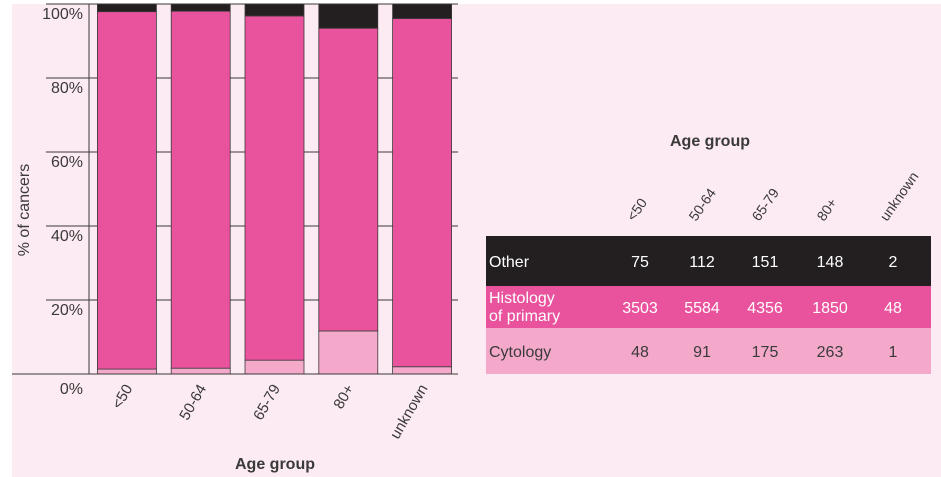 The image size is (941, 477). Describe the element at coordinates (830, 352) in the screenshot. I see `table-cell: 263` at that location.